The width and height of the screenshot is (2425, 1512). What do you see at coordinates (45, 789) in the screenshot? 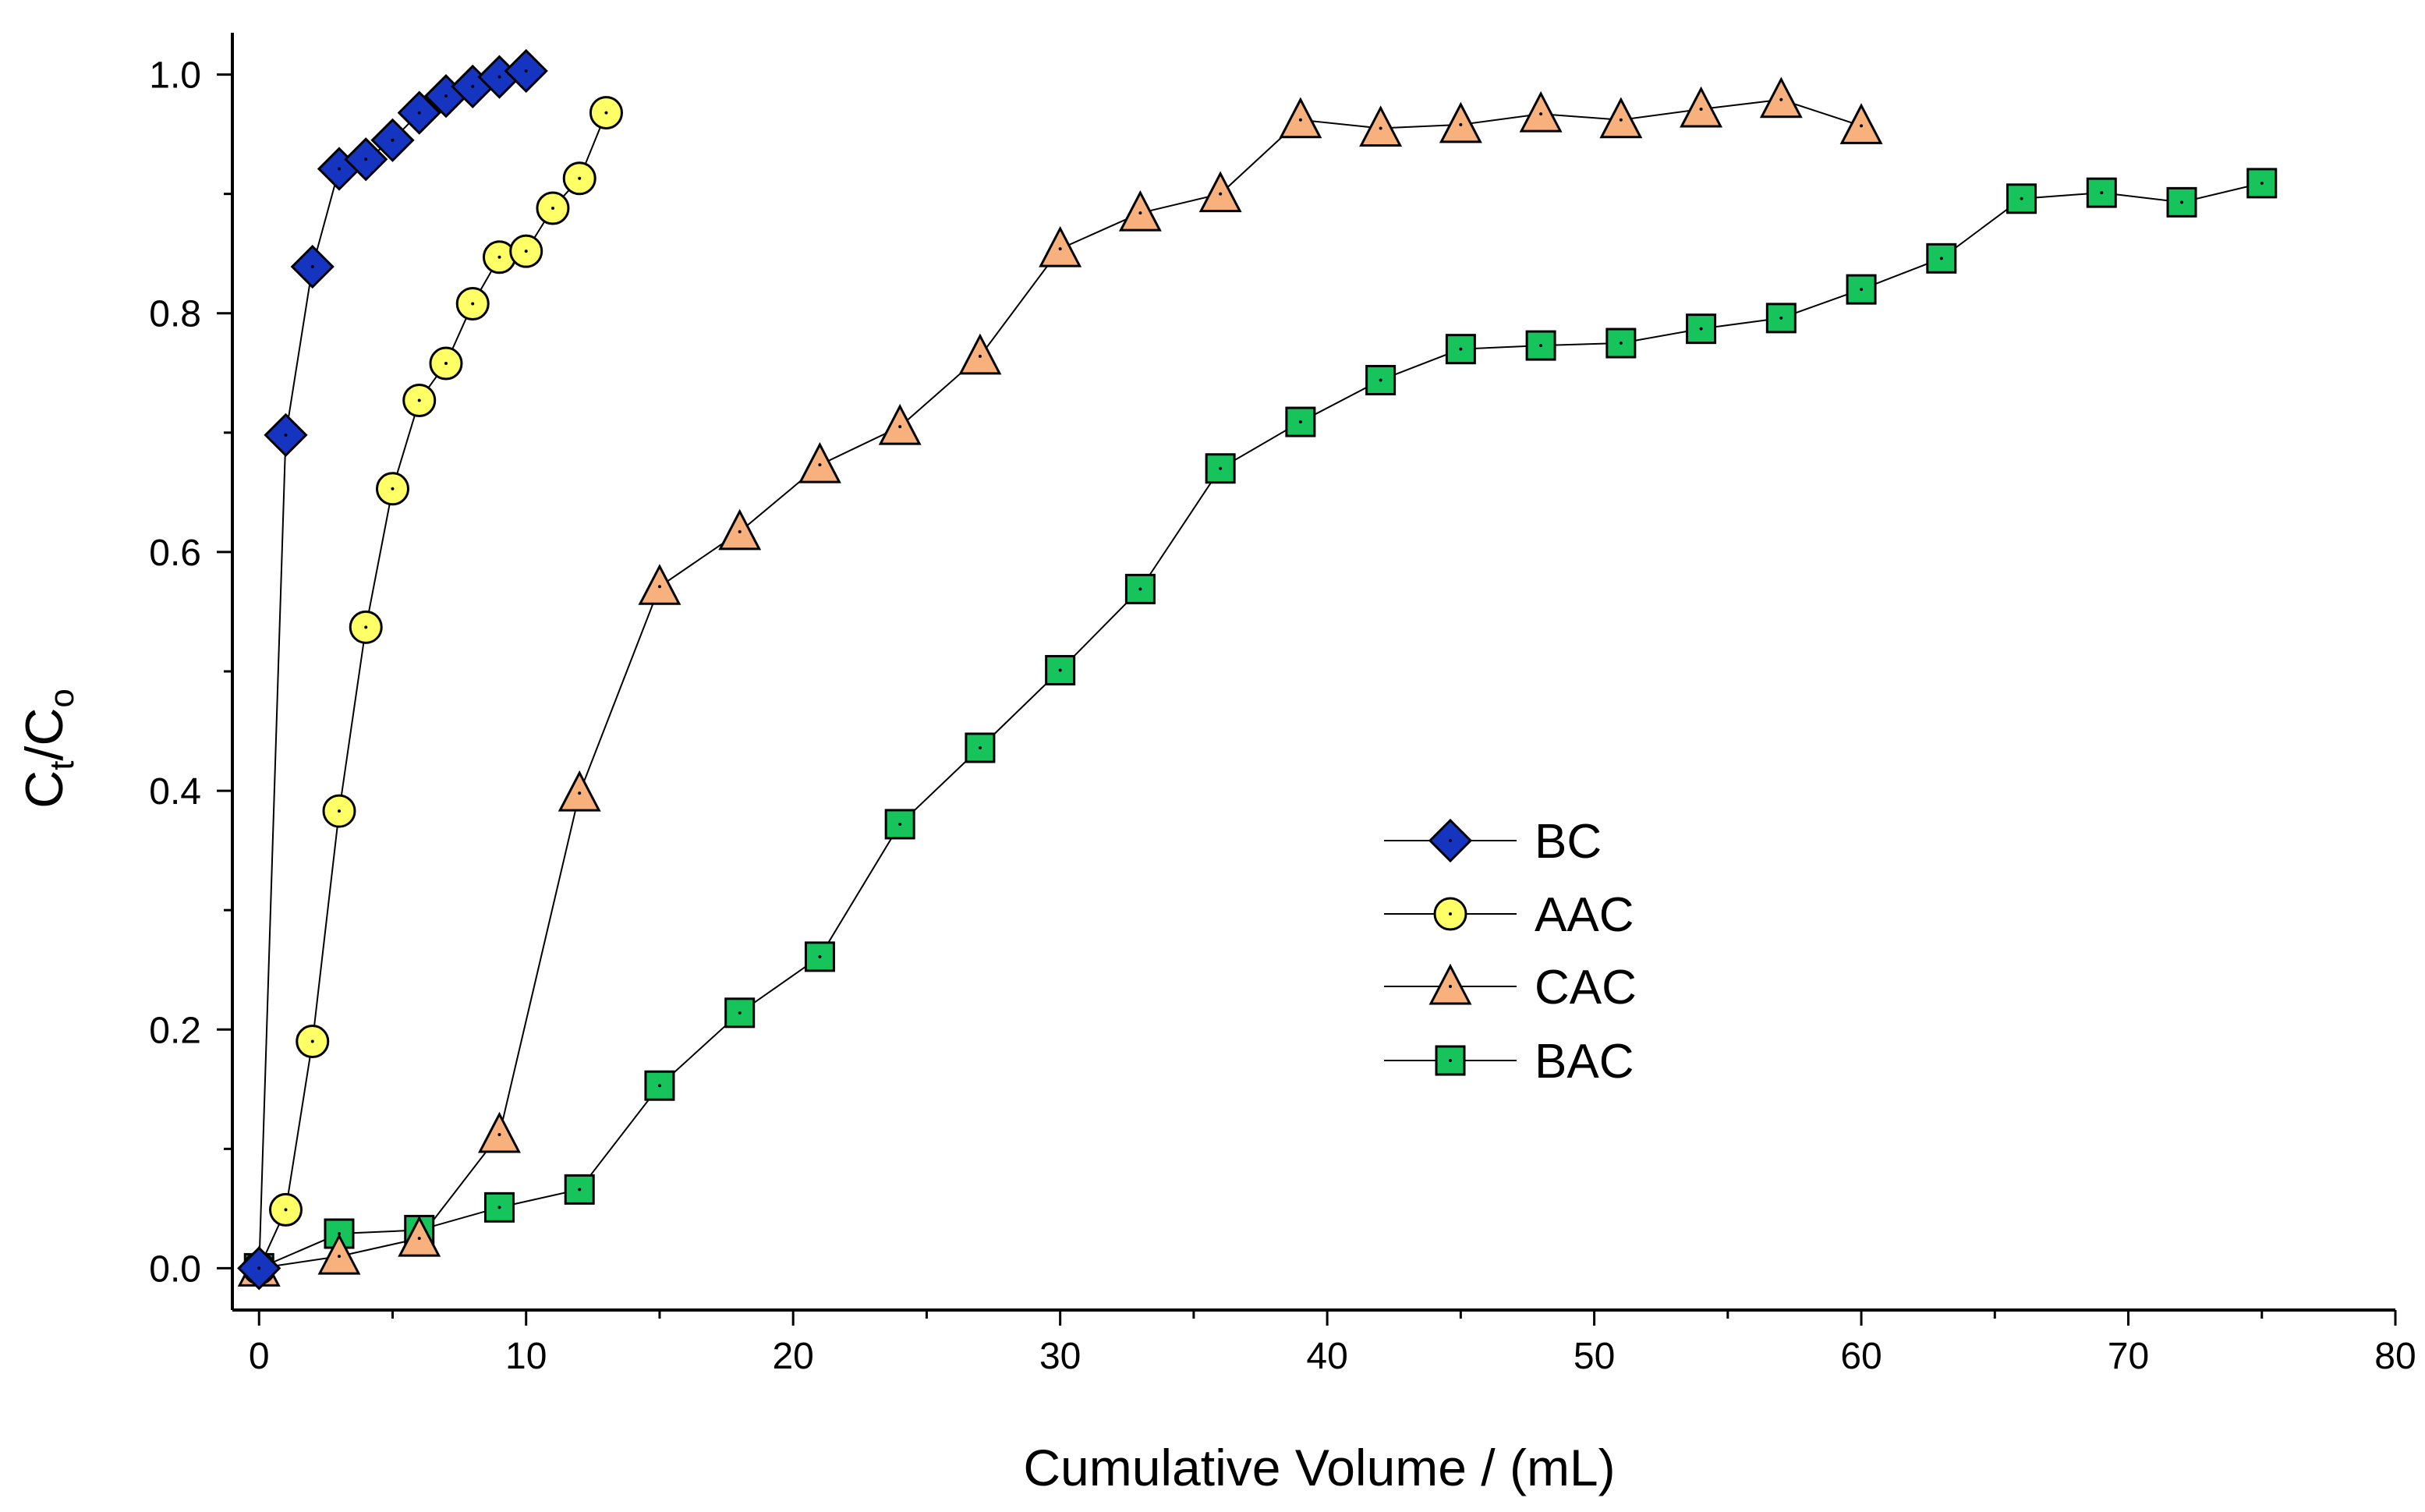
I see `y-axis-title-main: C` at bounding box center [45, 789].